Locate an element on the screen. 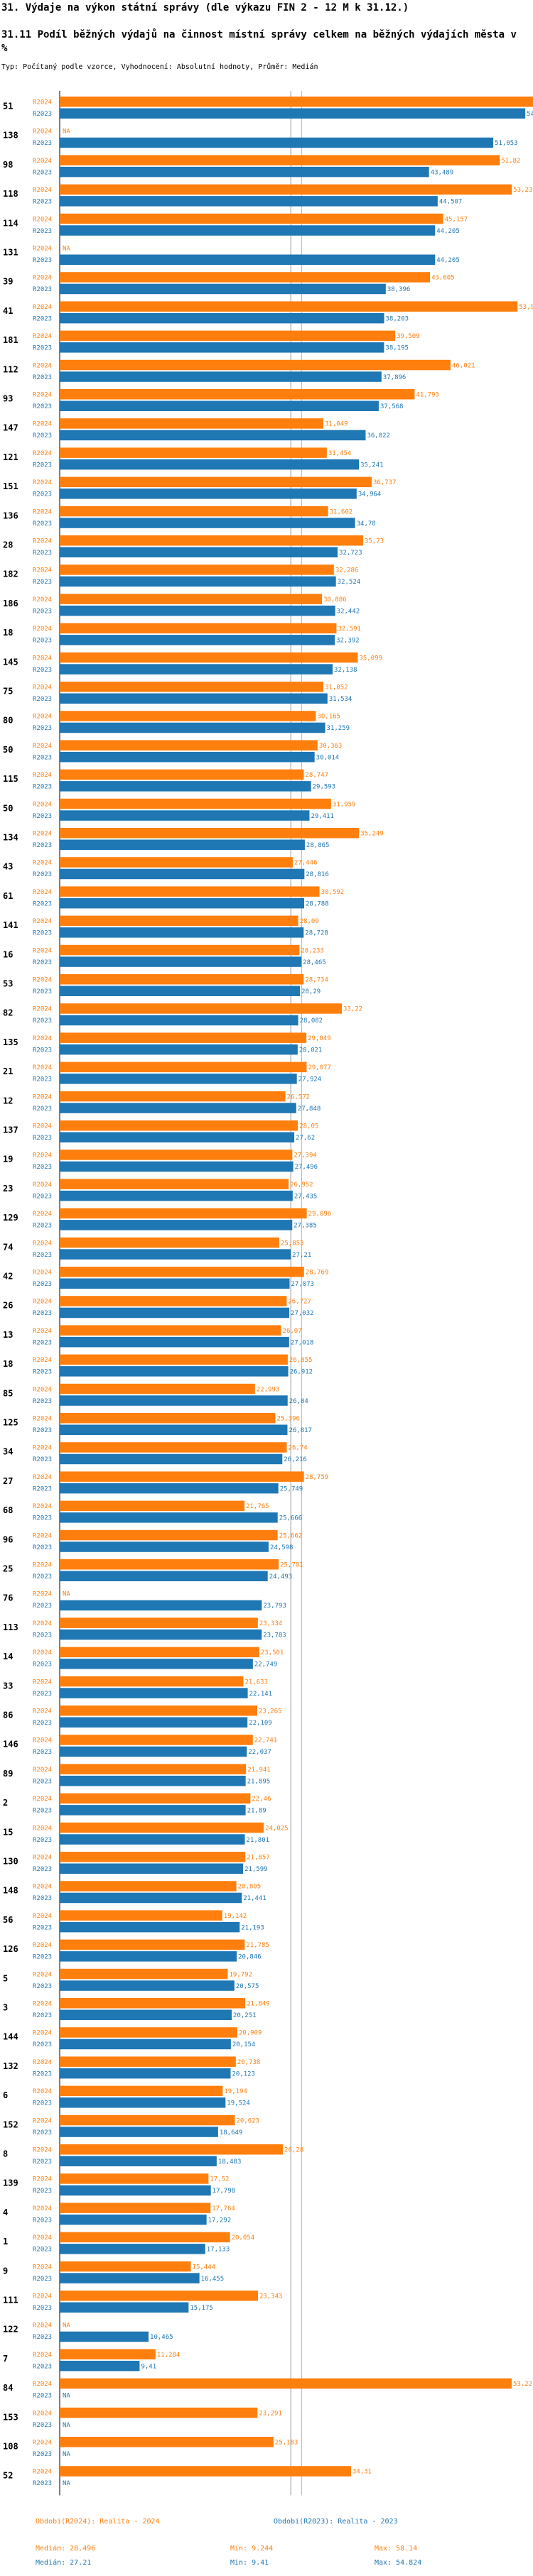 This screenshot has width=533, height=2576. category-label: 8 is located at coordinates (5, 2154).